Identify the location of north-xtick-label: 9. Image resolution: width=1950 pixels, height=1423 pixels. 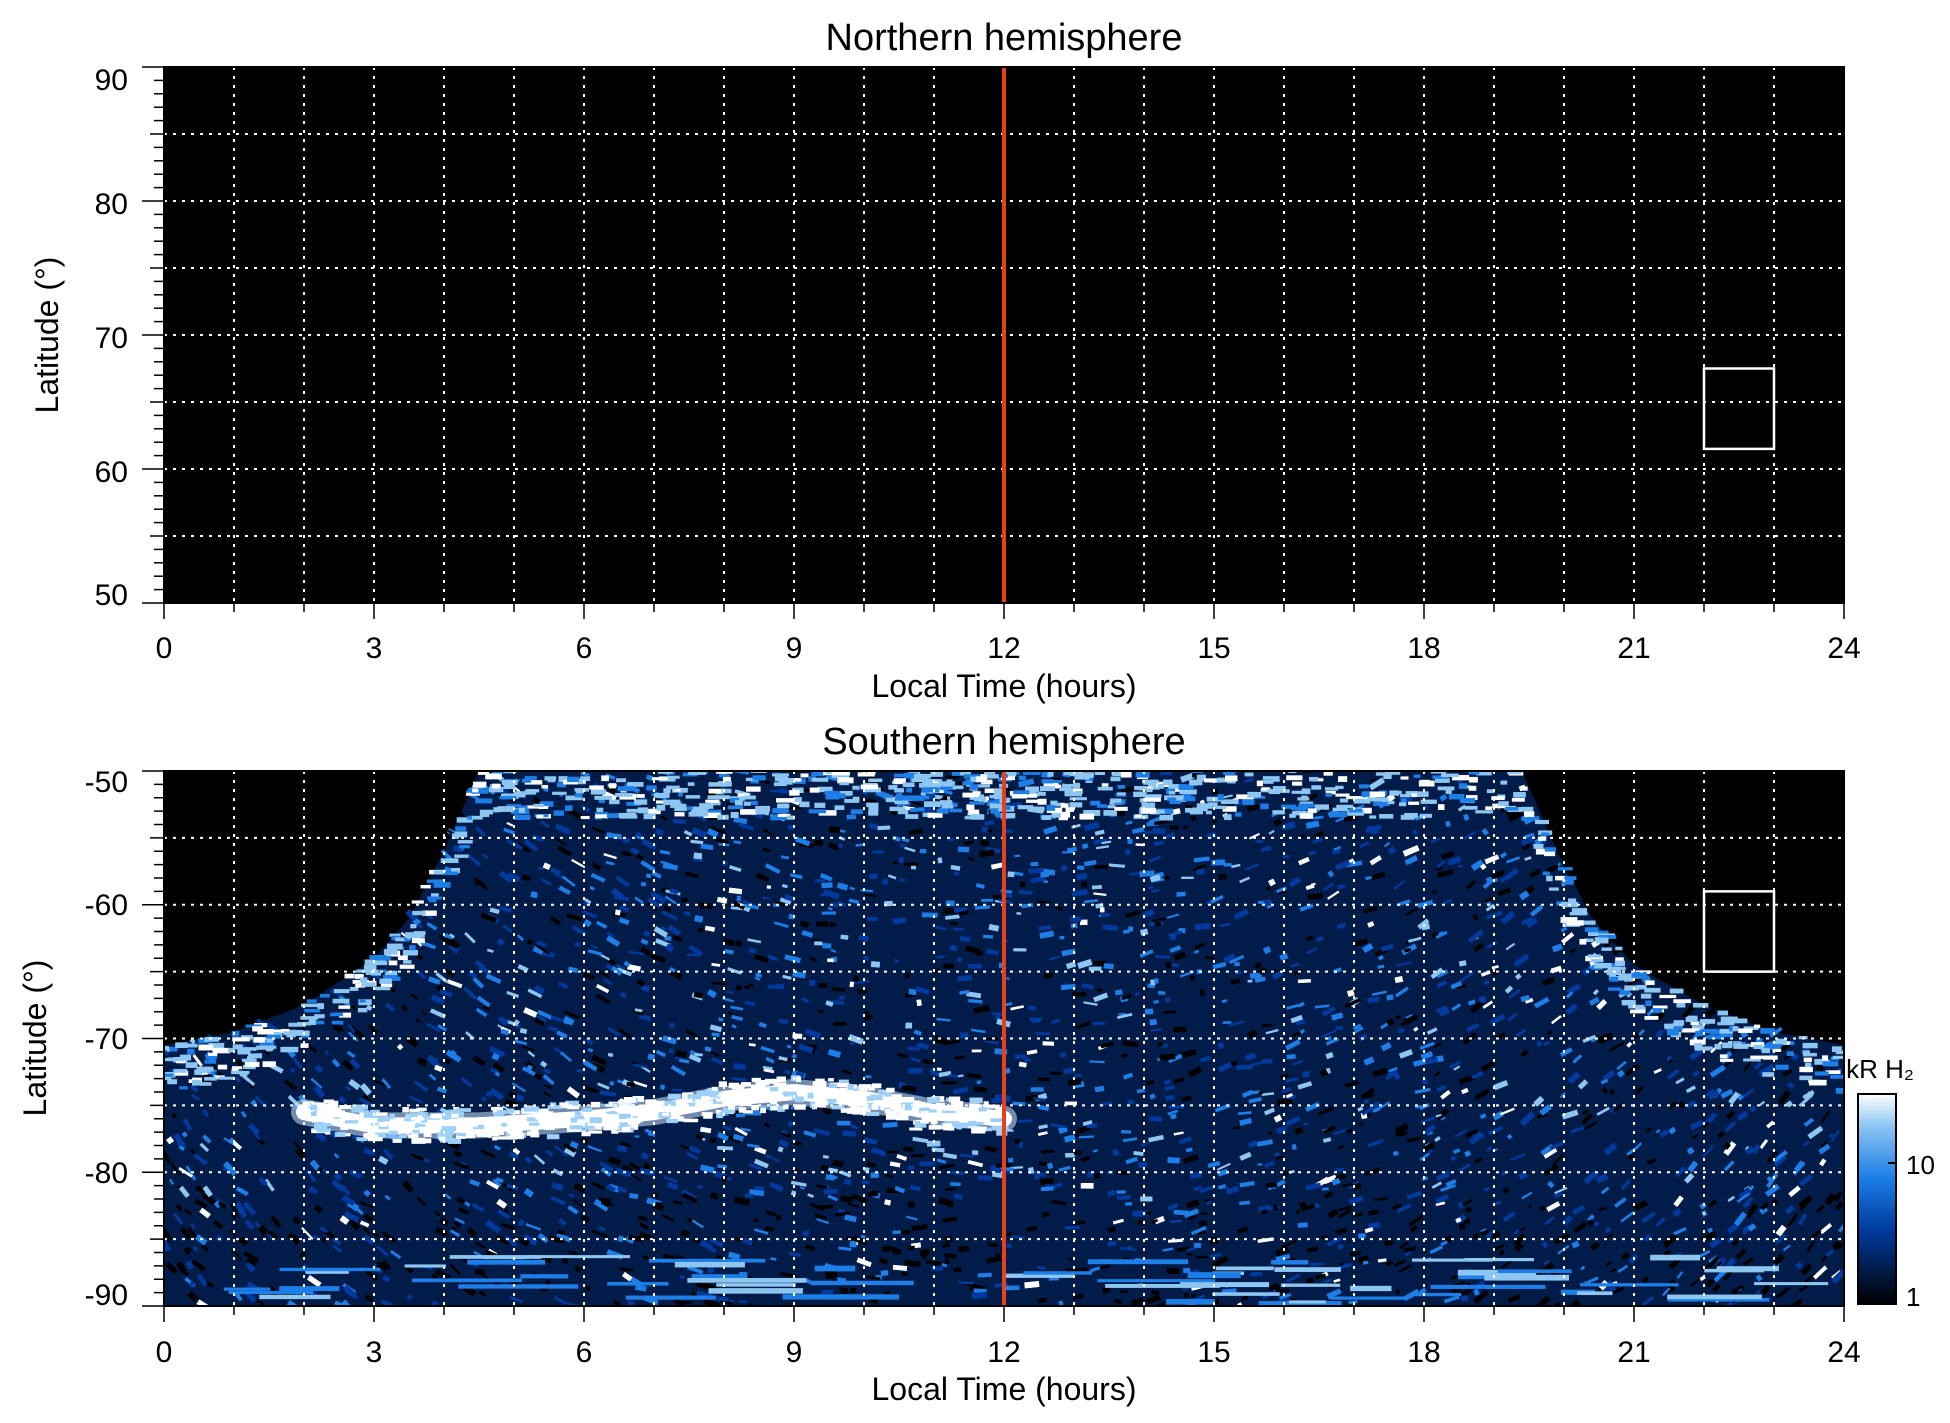
(794, 648).